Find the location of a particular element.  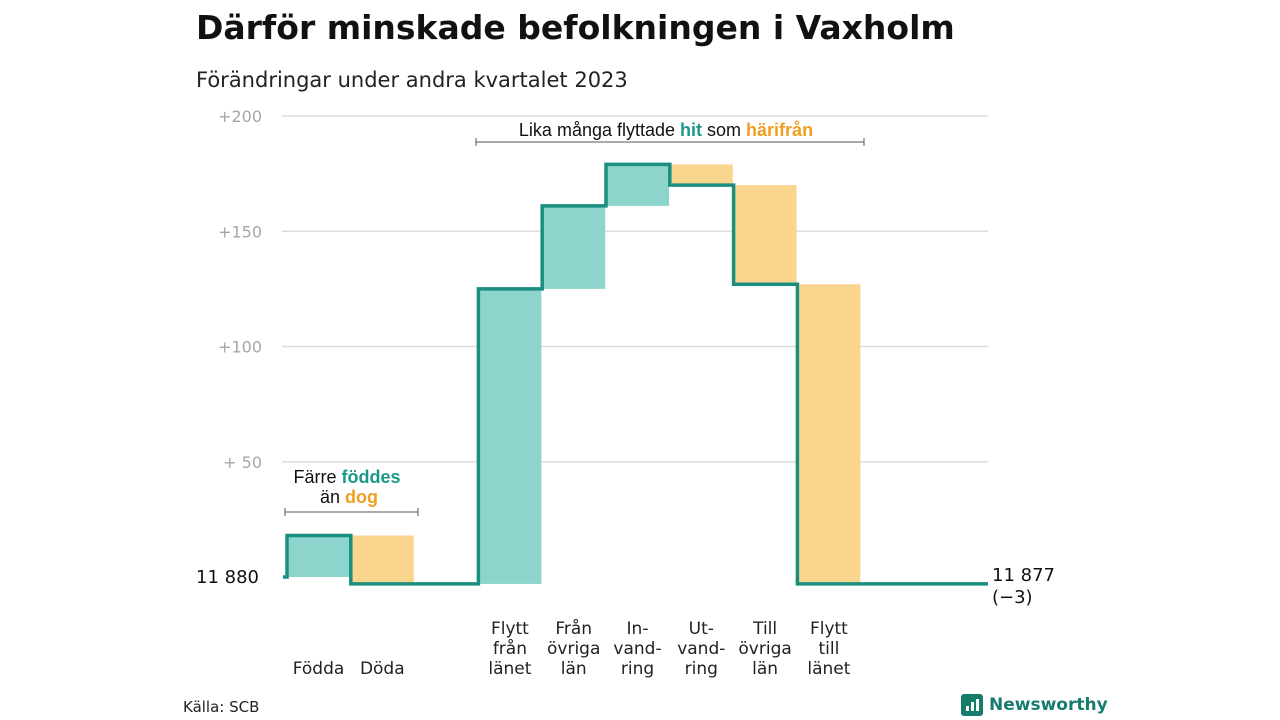

category-label: In- is located at coordinates (638, 629).